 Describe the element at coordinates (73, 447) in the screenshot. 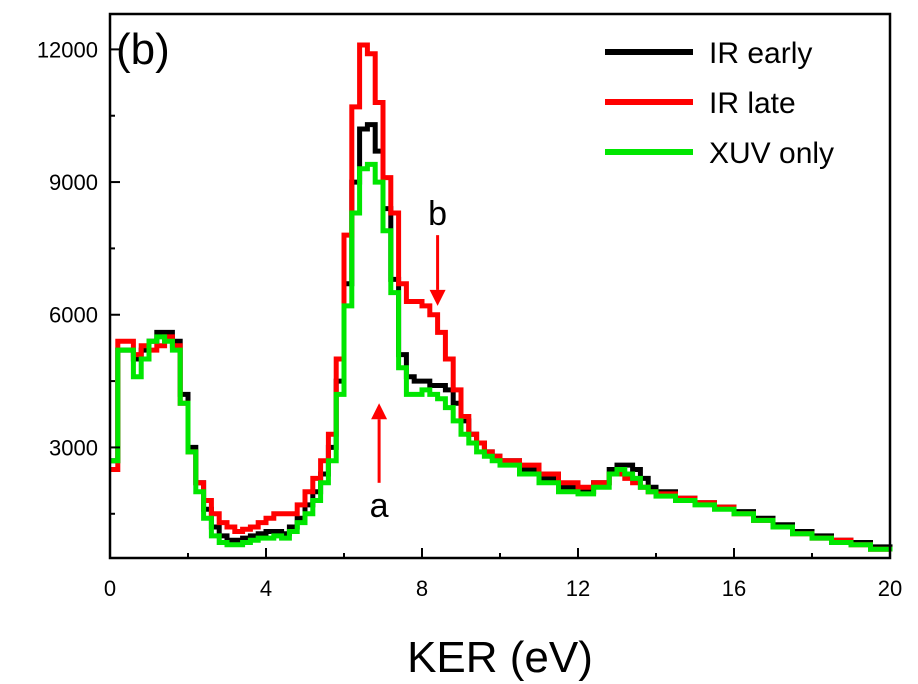

I see `y-tick-label: 3000` at that location.